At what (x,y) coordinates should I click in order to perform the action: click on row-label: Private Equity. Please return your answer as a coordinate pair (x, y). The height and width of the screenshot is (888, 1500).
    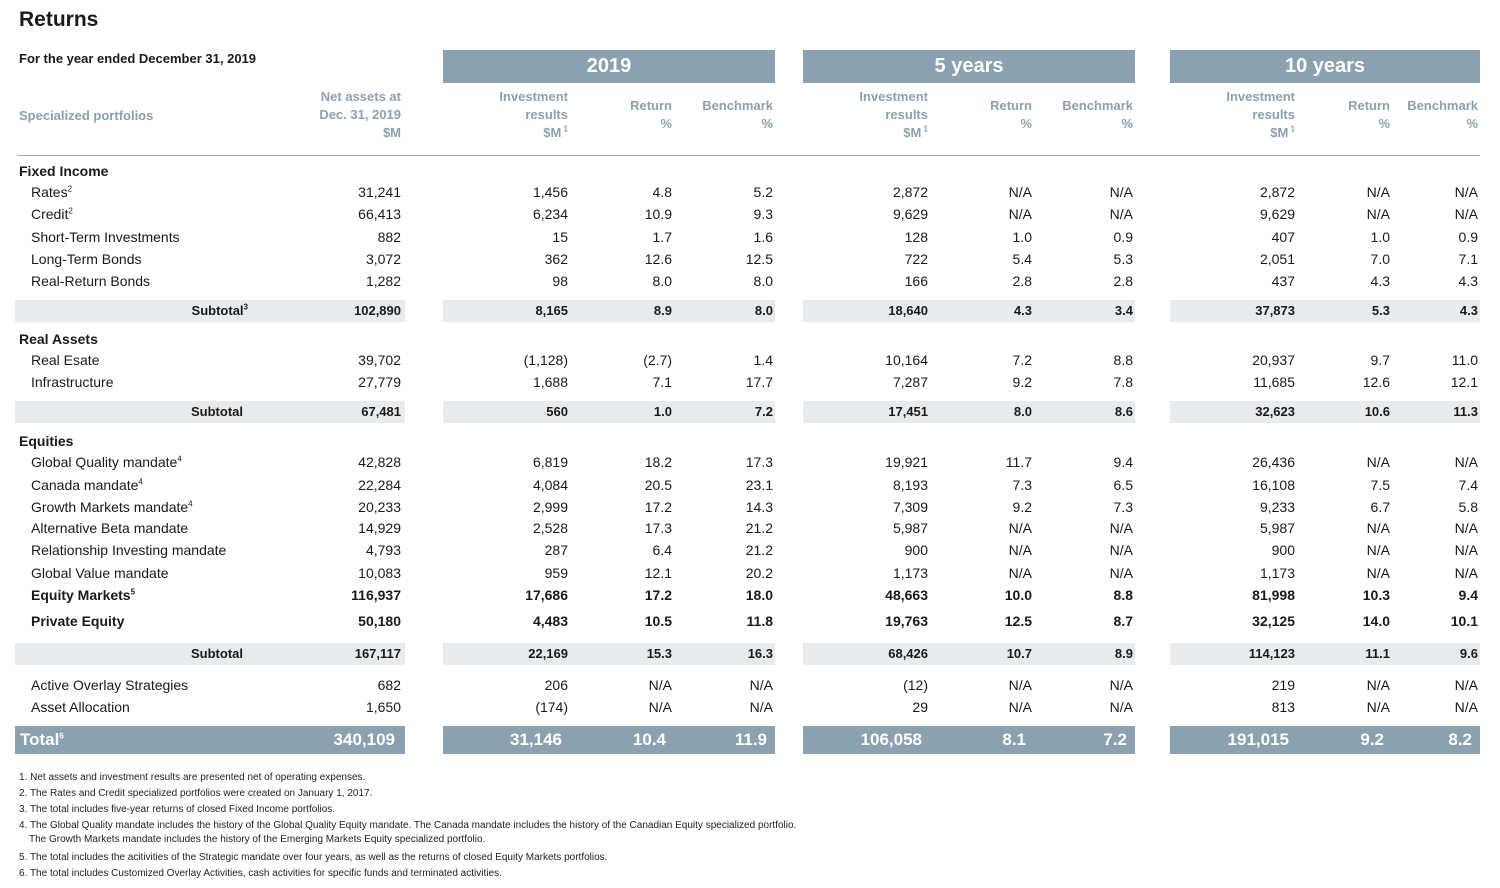
    Looking at the image, I should click on (78, 621).